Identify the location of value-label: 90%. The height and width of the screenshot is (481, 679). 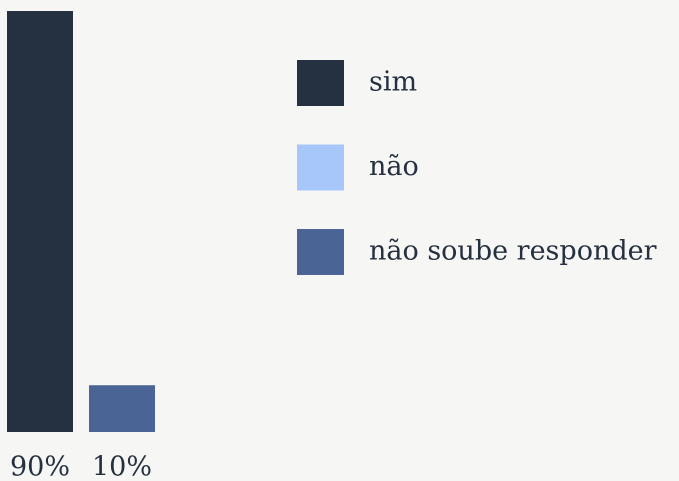
(40, 466).